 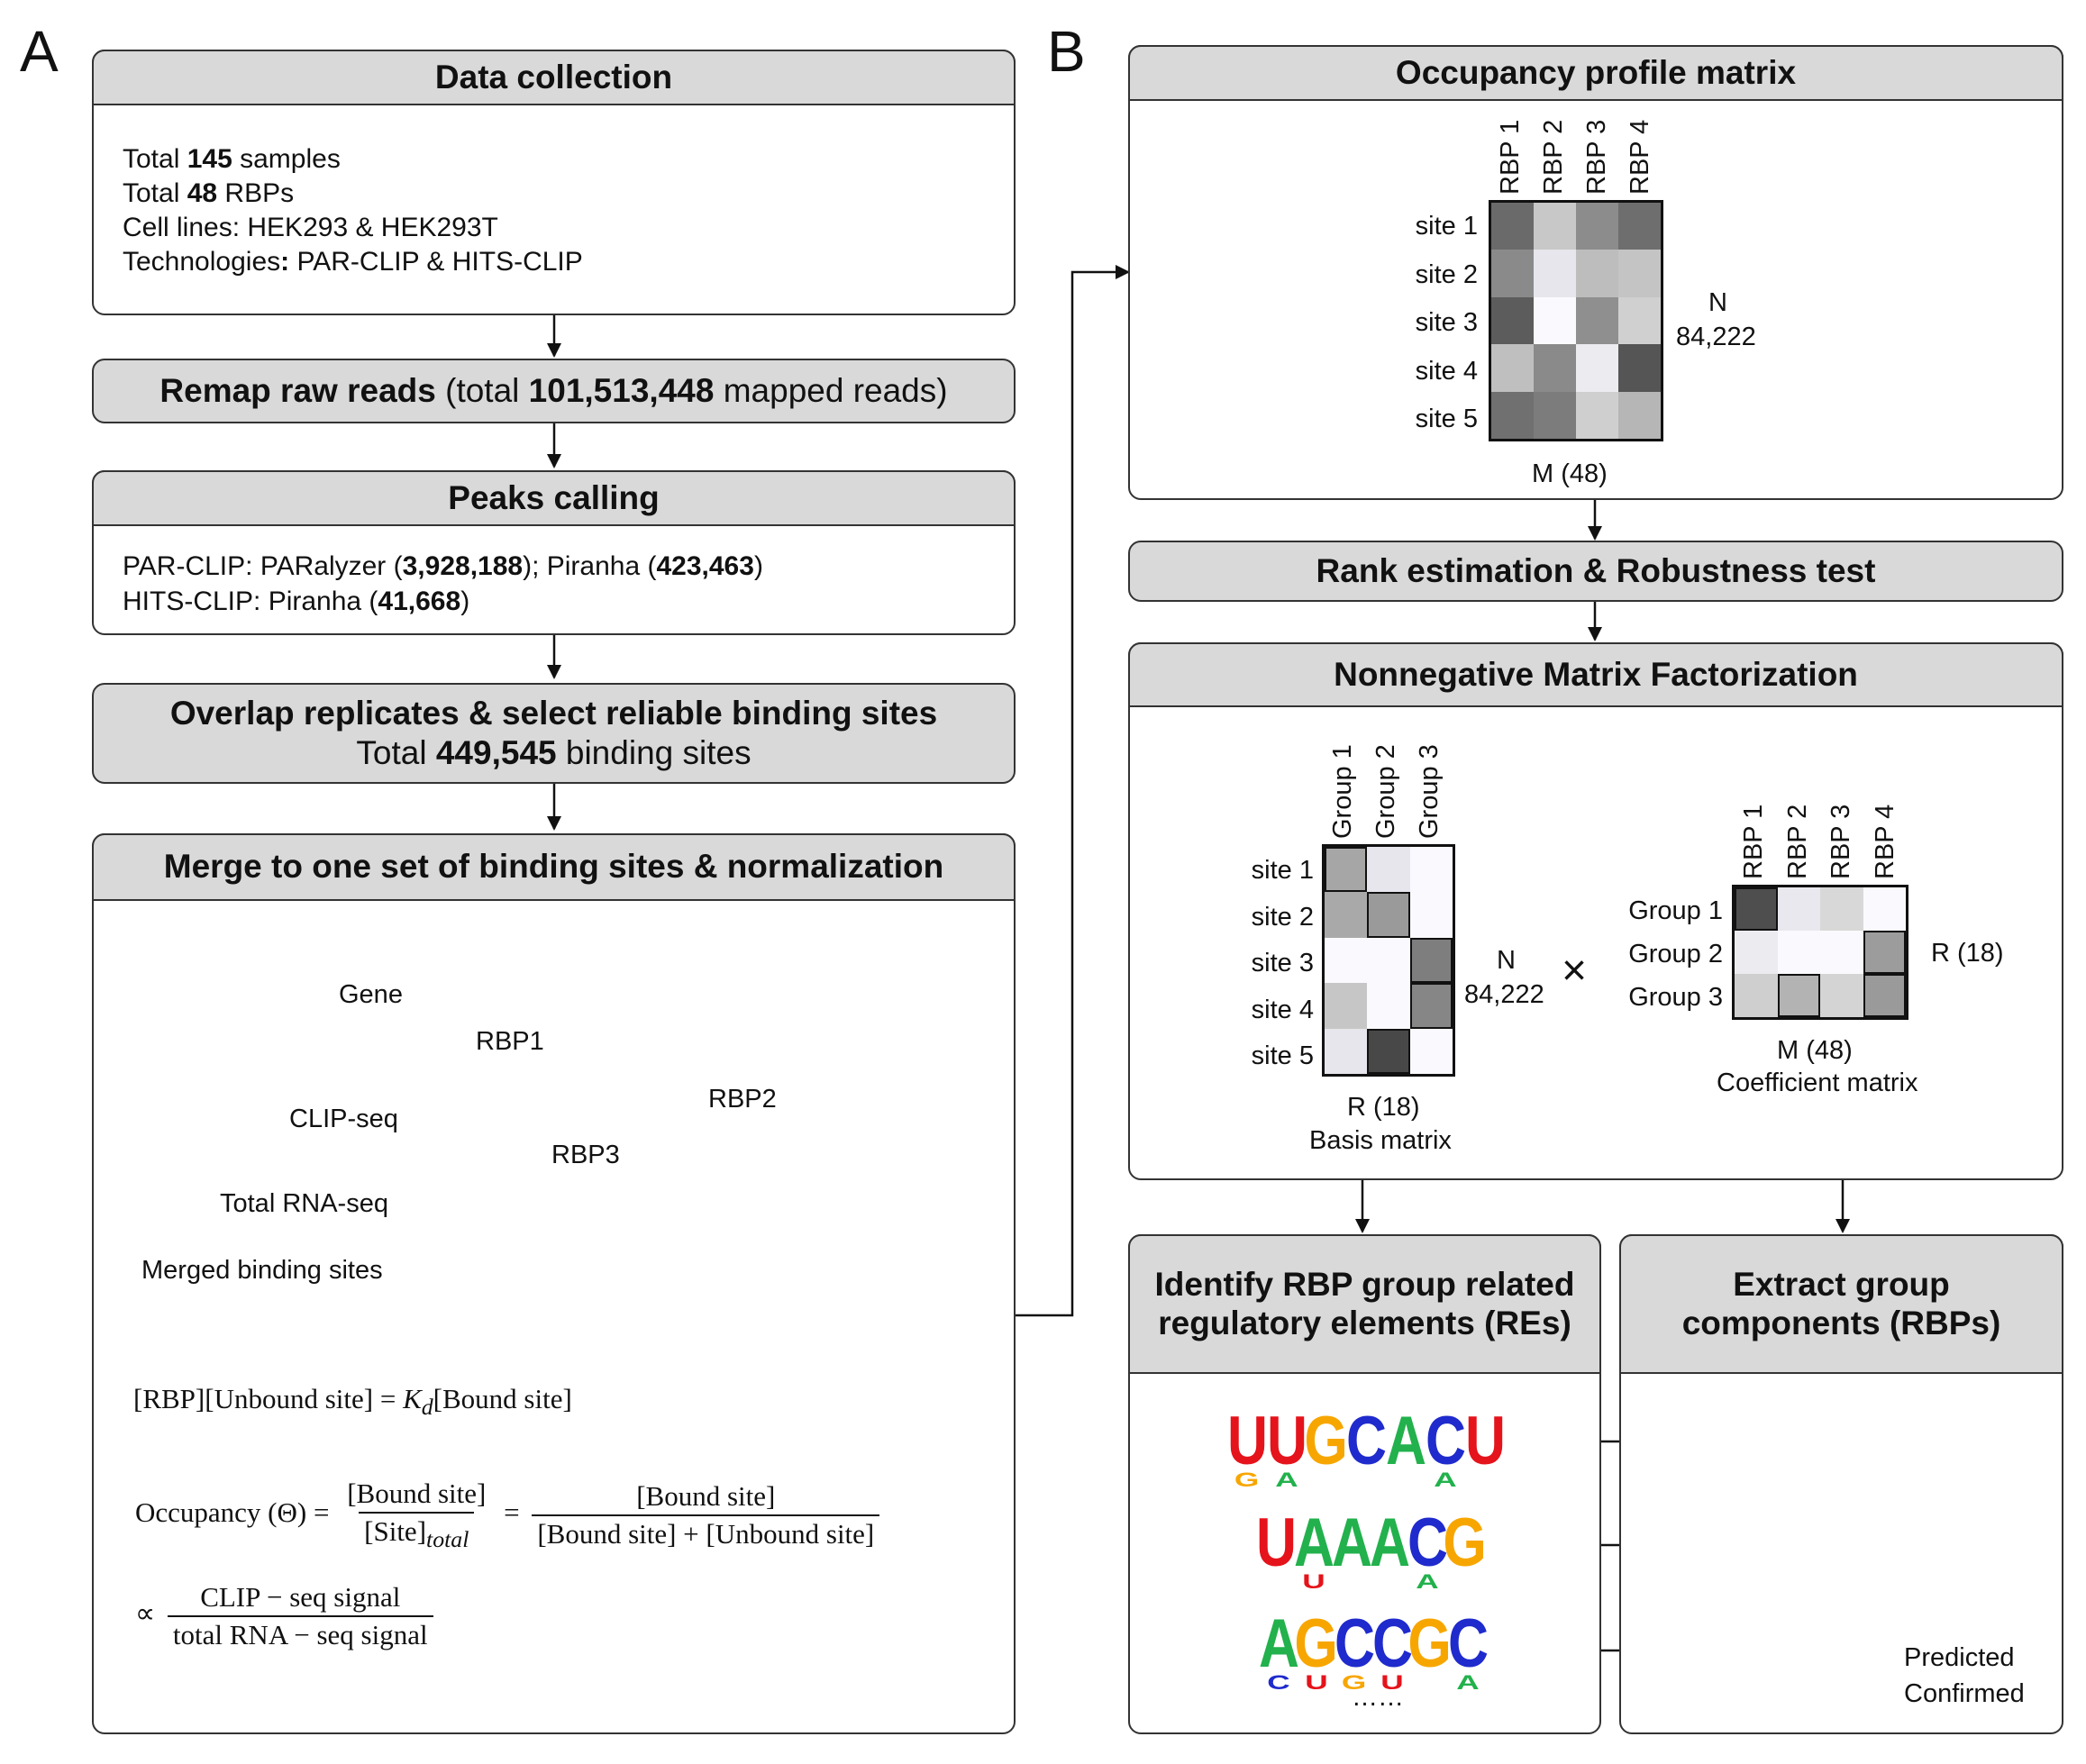 What do you see at coordinates (1818, 1082) in the screenshot?
I see `coef-label: Coefficient matrix` at bounding box center [1818, 1082].